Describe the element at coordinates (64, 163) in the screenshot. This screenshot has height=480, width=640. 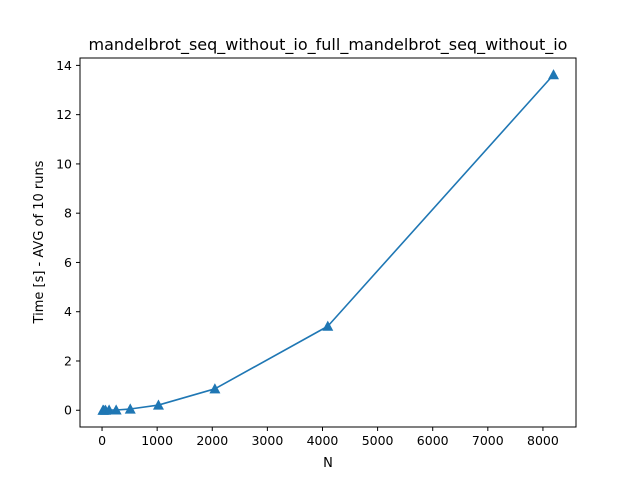
I see `y-tick-label: 10` at that location.